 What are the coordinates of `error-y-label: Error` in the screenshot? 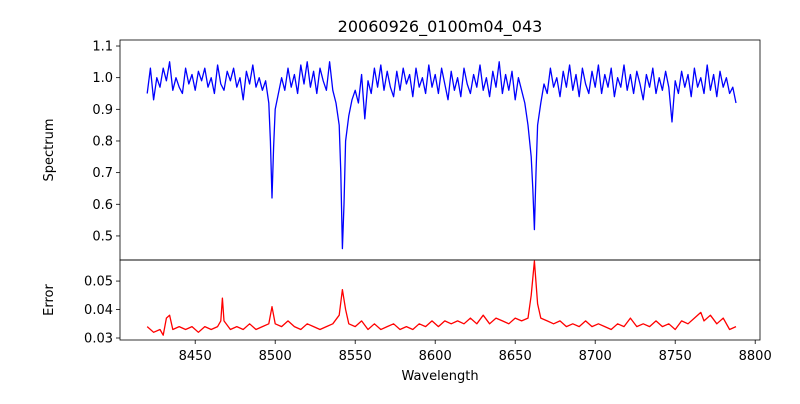 It's located at (49, 300).